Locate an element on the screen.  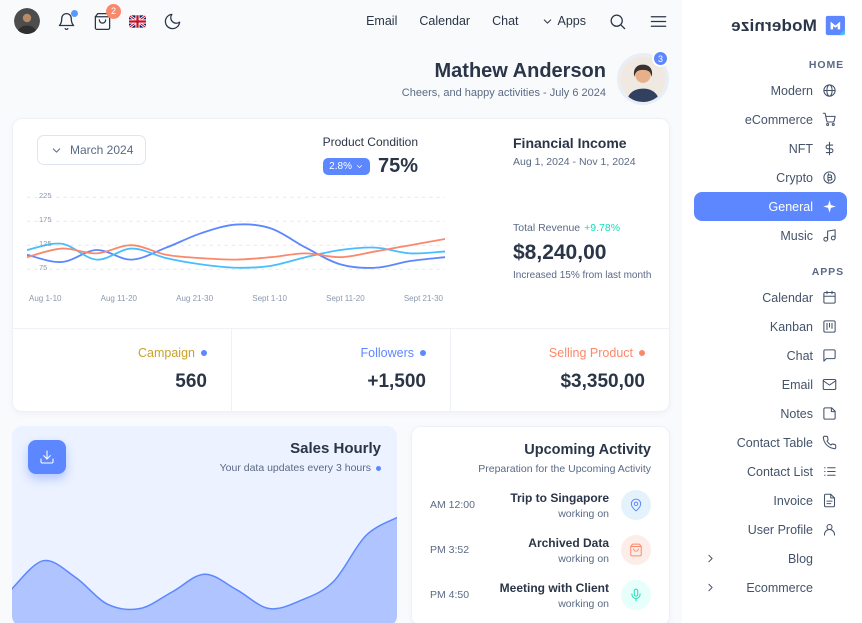
sidebar-item-label: eCommerce is located at coordinates (778, 119).